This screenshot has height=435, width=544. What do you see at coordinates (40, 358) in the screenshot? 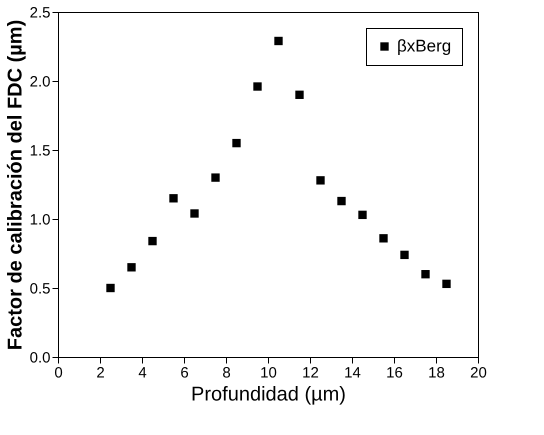
I see `y-tick-label: 0.0` at bounding box center [40, 358].